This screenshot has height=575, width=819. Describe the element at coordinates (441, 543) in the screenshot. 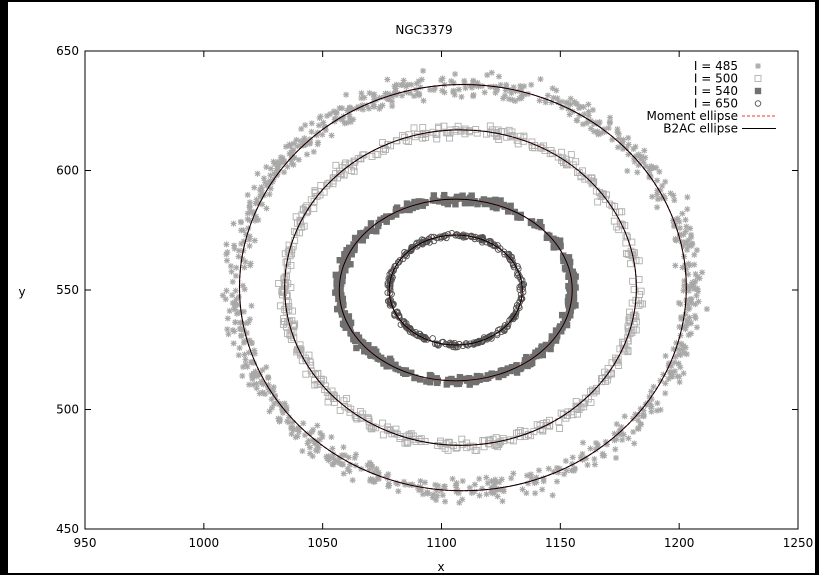

I see `x-tick-label: 1100` at that location.